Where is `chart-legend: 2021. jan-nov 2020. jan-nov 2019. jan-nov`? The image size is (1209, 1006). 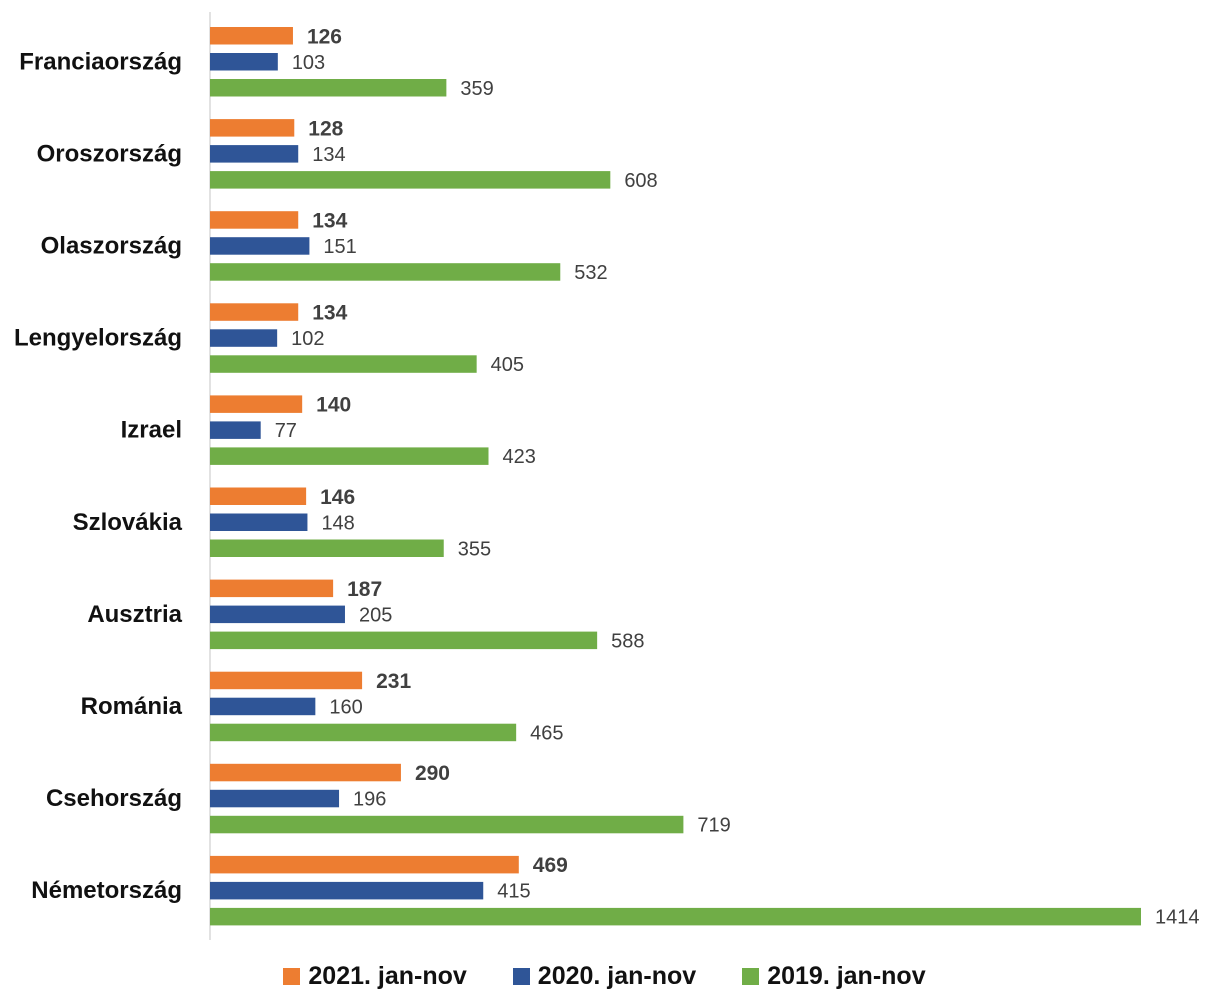
chart-legend: 2021. jan-nov 2020. jan-nov 2019. jan-nov is located at coordinates (604, 976).